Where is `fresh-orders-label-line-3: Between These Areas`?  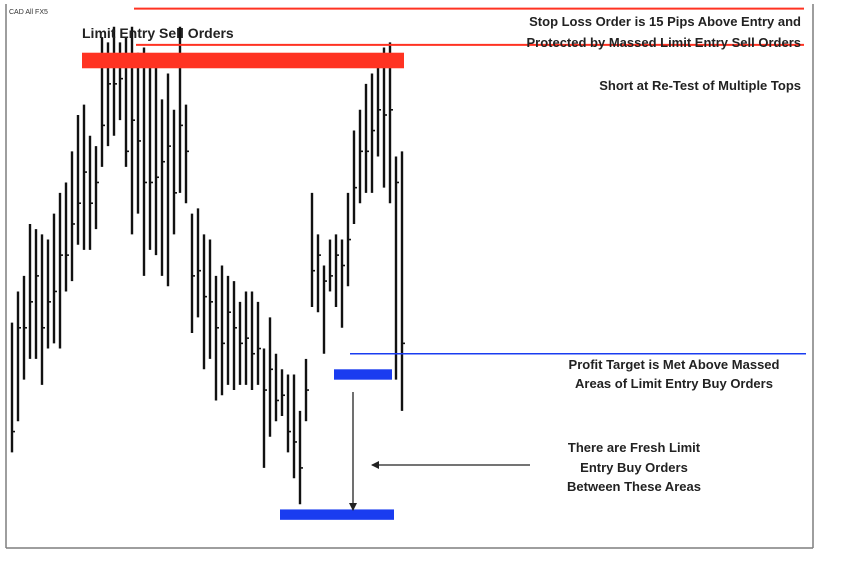
fresh-orders-label-line-3: Between These Areas is located at coordinates (634, 486).